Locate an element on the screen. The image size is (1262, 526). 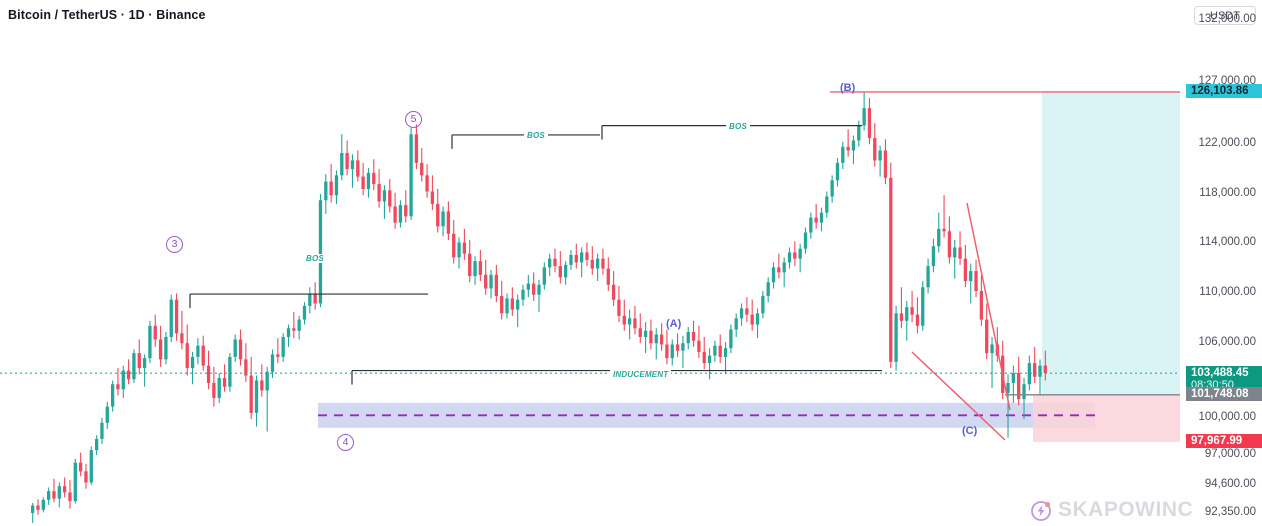
price-tick: 132,000.00 is located at coordinates (1227, 18).